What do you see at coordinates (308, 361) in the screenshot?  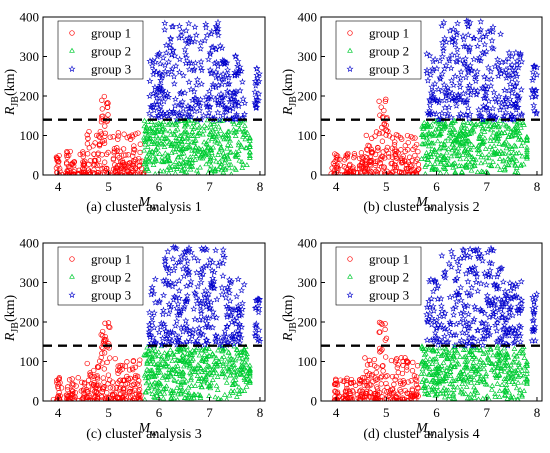 I see `y-tick-label: 100` at bounding box center [308, 361].